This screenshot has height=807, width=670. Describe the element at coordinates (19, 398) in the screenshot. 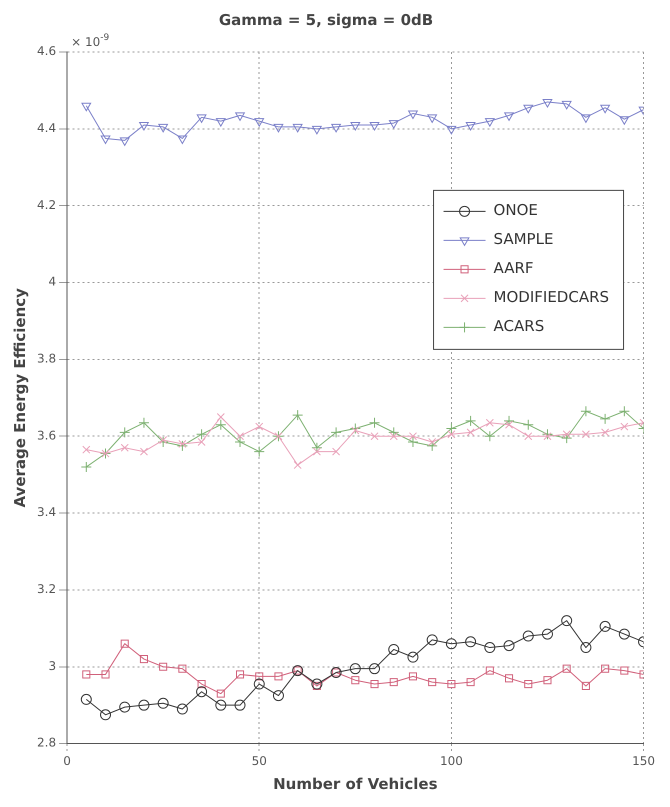

I see `y-axis-title: Average Energy Efficiency` at that location.